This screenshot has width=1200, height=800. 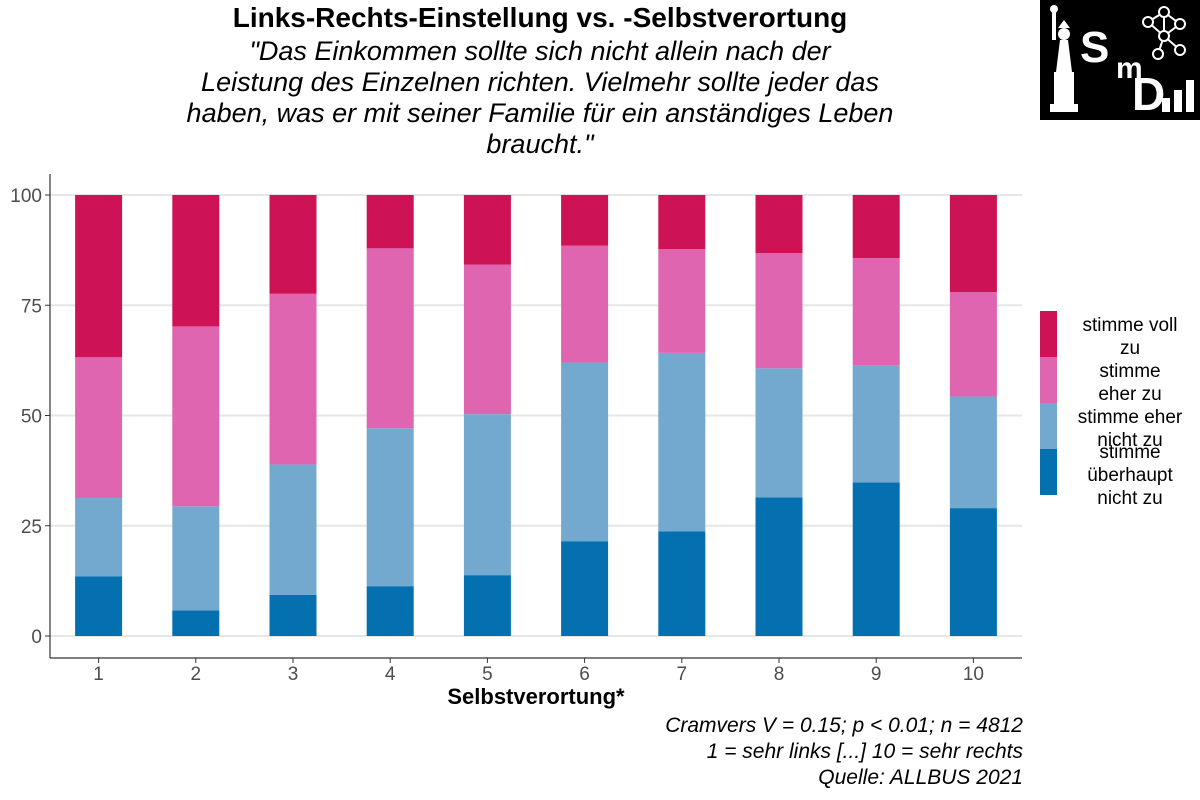 What do you see at coordinates (1129, 68) in the screenshot?
I see `logo-letter-m: m` at bounding box center [1129, 68].